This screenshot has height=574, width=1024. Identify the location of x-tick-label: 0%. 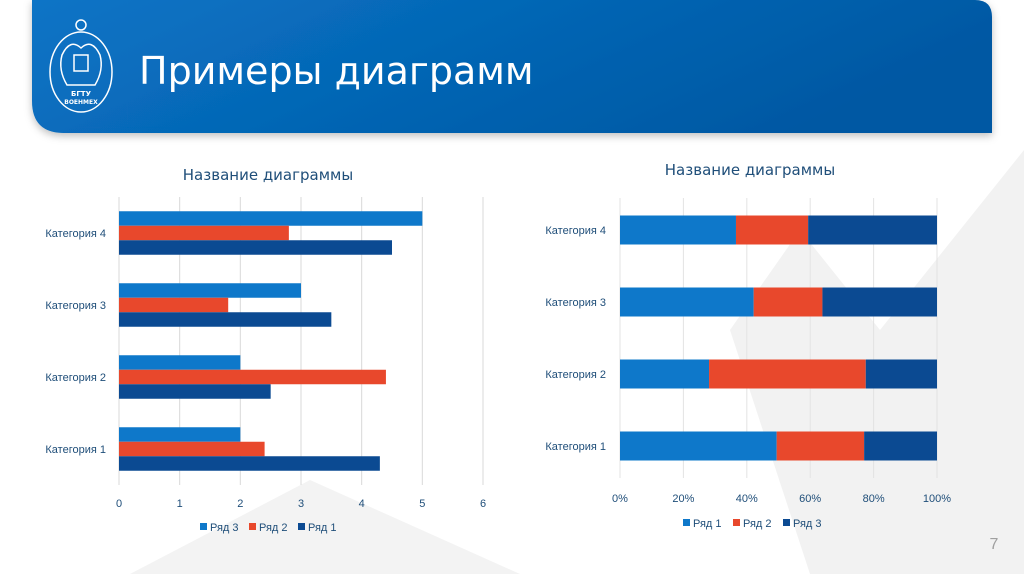
(620, 499).